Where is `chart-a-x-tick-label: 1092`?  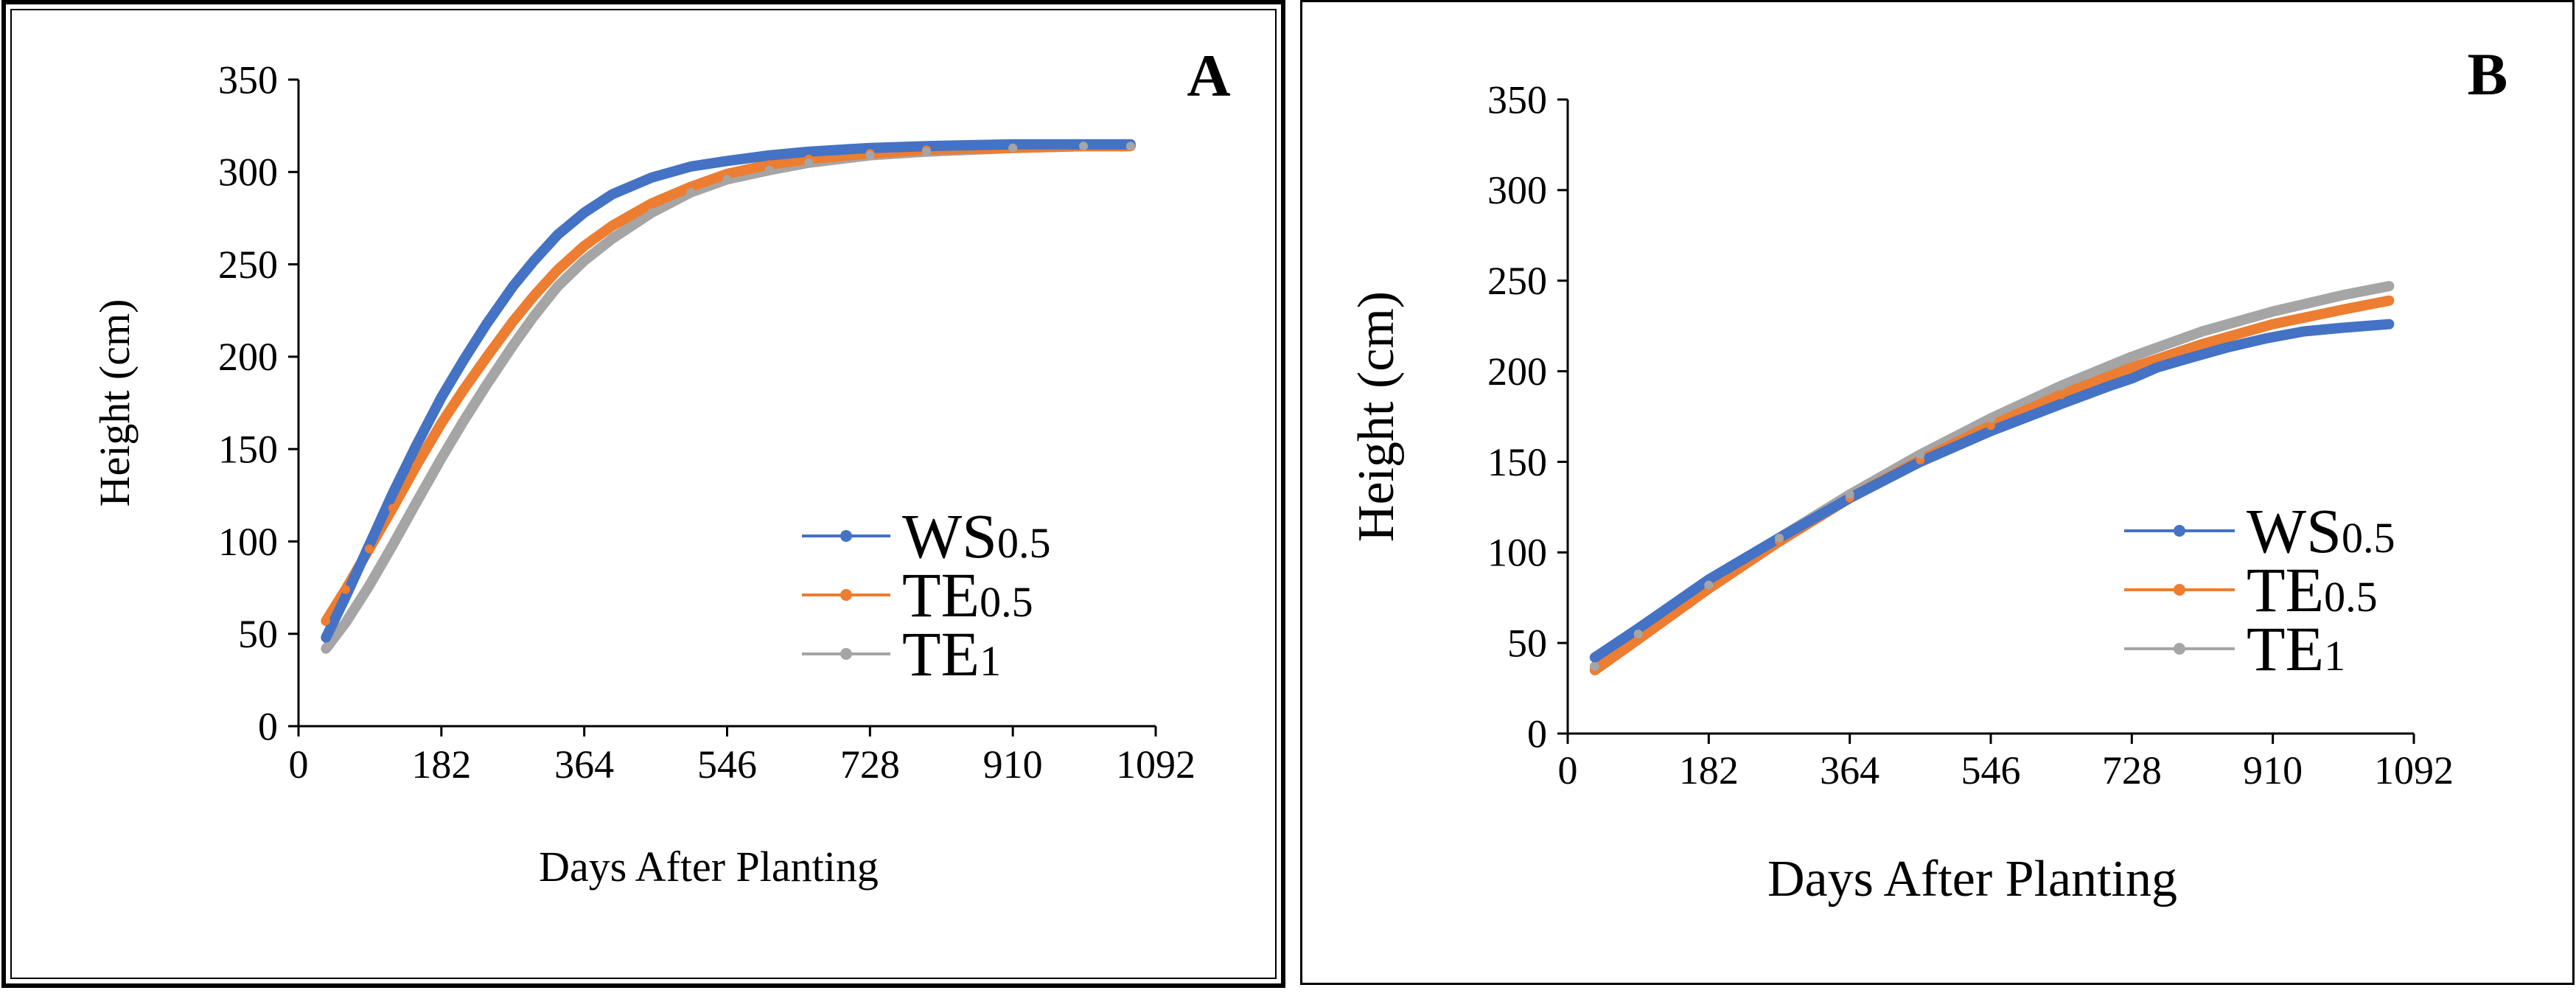 chart-a-x-tick-label: 1092 is located at coordinates (1155, 764).